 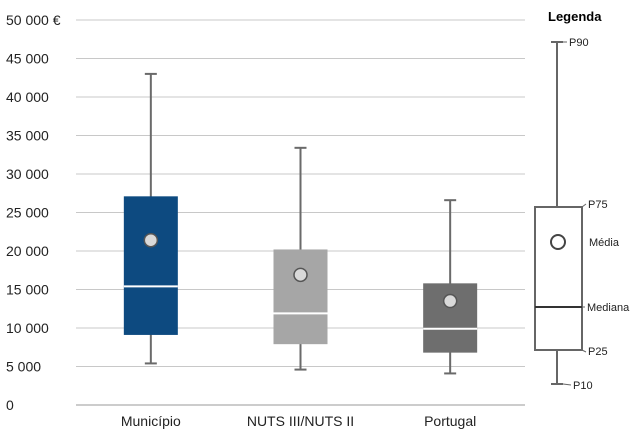 What do you see at coordinates (583, 386) in the screenshot?
I see `legend-label-p10: P10` at bounding box center [583, 386].